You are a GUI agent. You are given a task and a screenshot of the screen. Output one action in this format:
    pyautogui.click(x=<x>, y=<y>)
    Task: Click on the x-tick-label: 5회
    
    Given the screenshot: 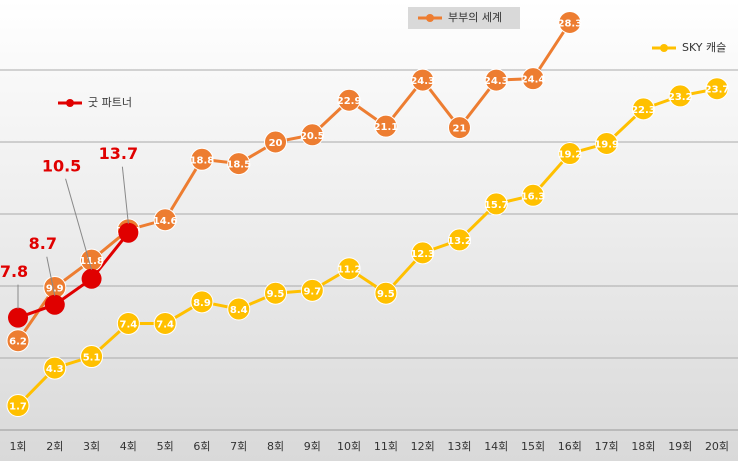 What is the action you would take?
    pyautogui.click(x=165, y=446)
    